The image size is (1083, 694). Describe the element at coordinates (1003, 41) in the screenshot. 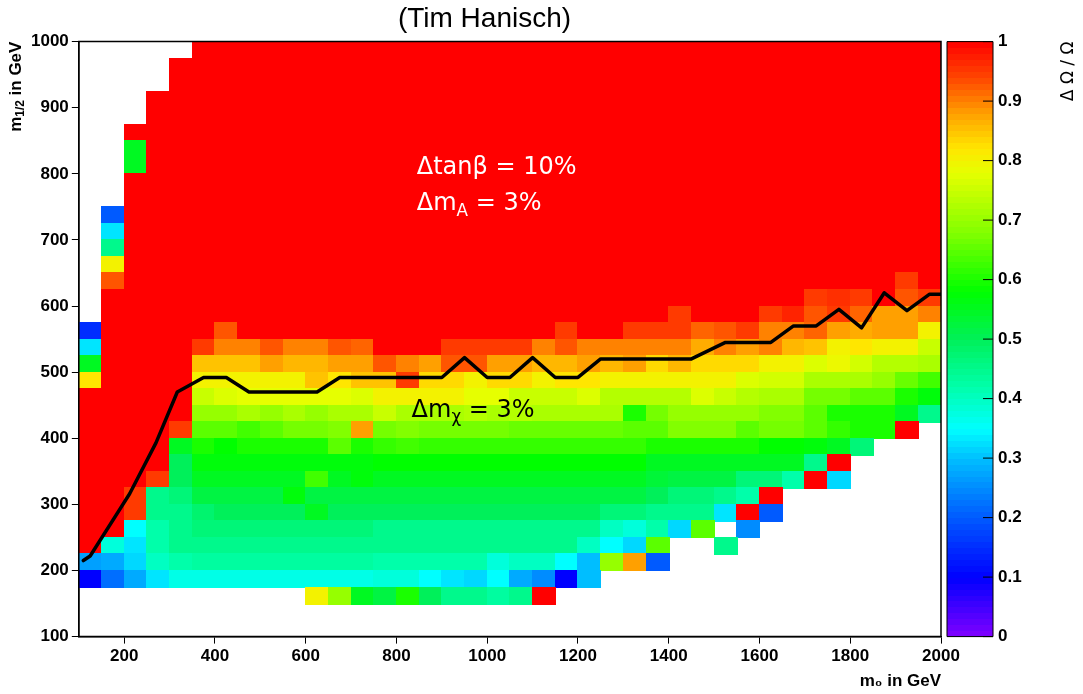

I see `color-bar-label: 1` at that location.